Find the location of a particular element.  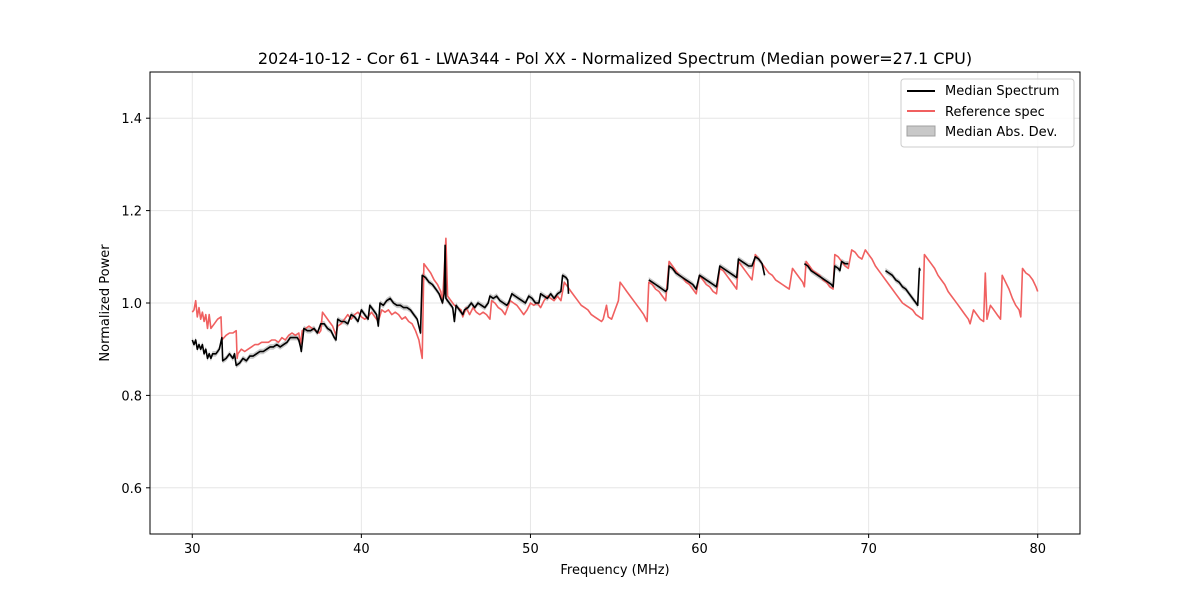

y-tick-label: 1.0 is located at coordinates (131, 304).